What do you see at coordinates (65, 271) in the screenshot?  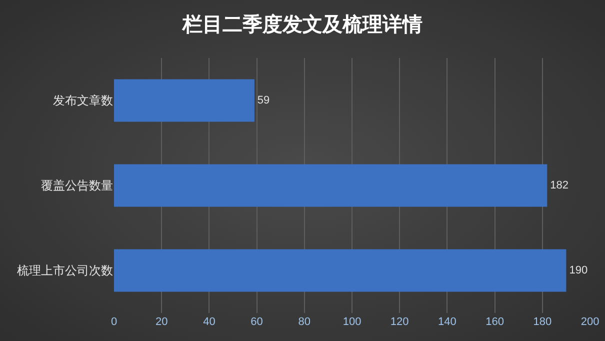 I see `y-tick-label: 梳理上市公司次数` at bounding box center [65, 271].